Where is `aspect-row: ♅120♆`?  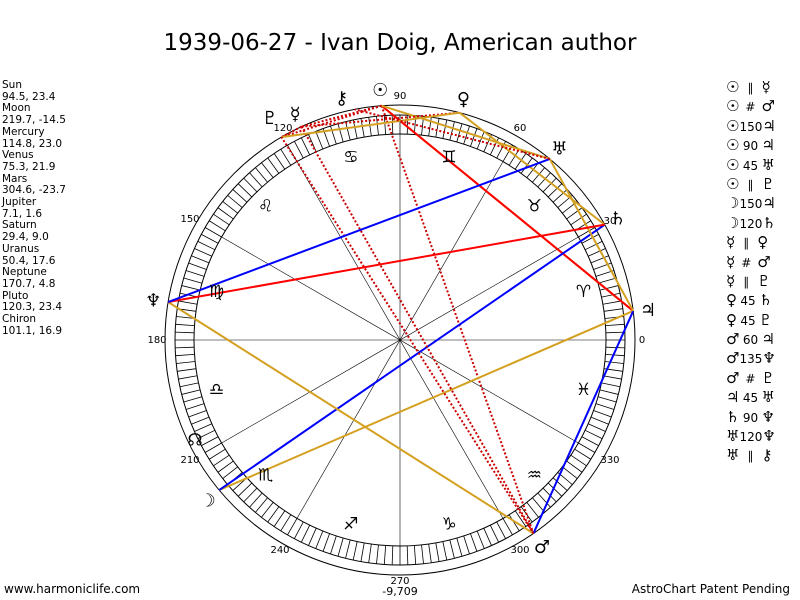 aspect-row: ♅120♆ is located at coordinates (763, 436).